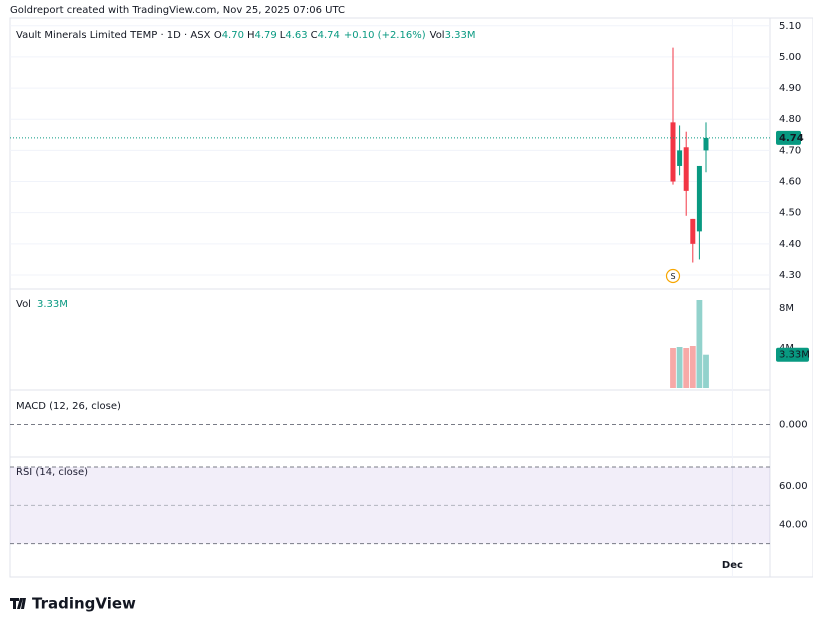  I want to click on y-tick-label: 4.50, so click(790, 213).